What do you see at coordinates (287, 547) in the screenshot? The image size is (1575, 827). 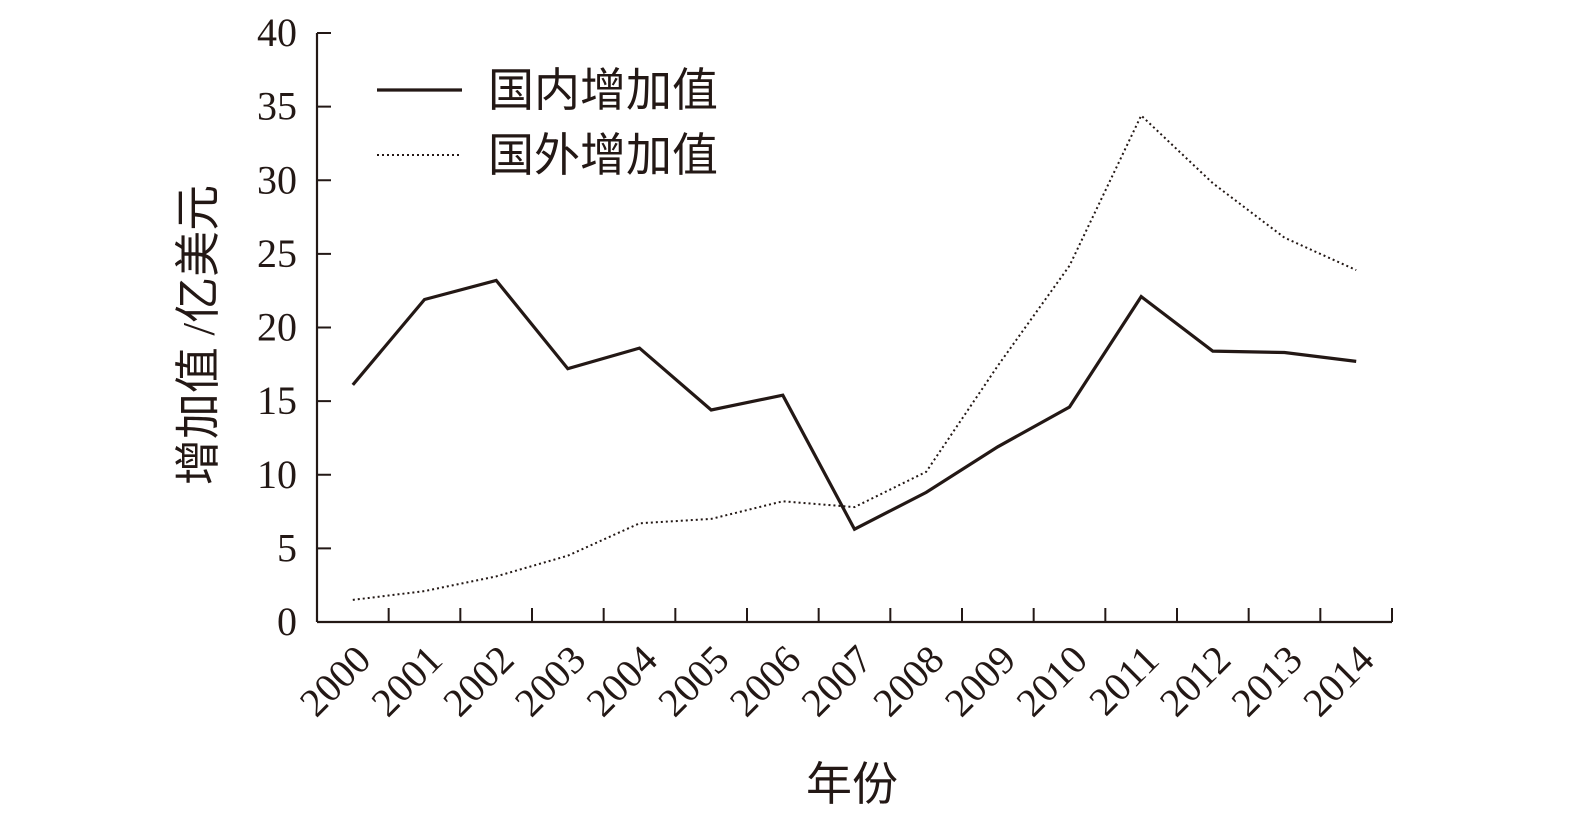 I see `y-tick-label: 5` at bounding box center [287, 547].